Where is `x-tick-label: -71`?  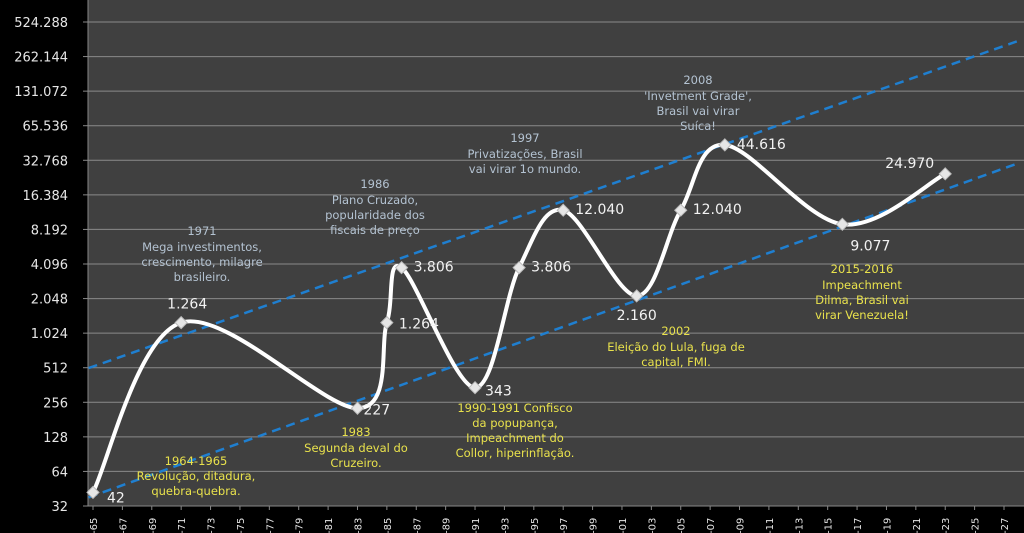
x-tick-label: -71 is located at coordinates (182, 525).